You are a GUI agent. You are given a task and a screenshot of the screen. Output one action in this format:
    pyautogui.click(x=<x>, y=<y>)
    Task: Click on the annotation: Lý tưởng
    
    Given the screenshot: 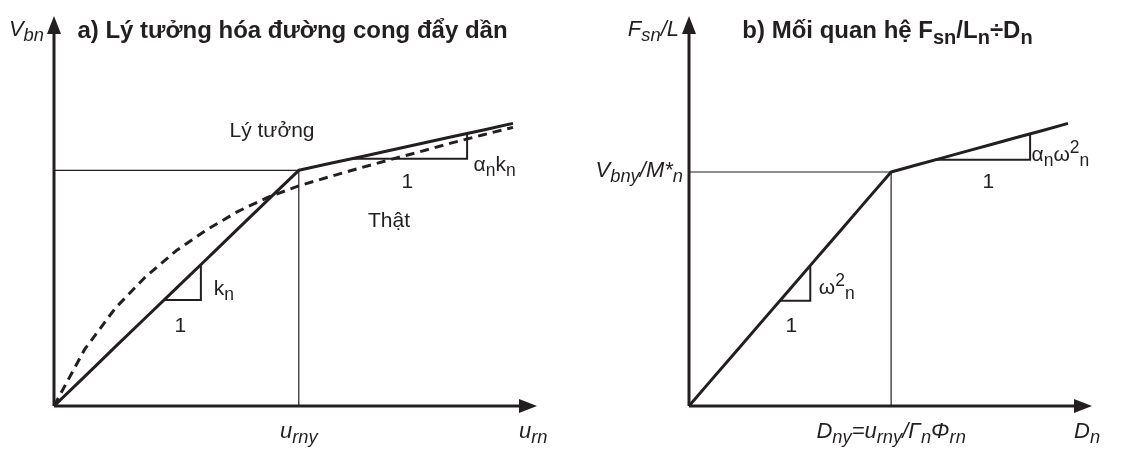 What is the action you would take?
    pyautogui.click(x=272, y=129)
    